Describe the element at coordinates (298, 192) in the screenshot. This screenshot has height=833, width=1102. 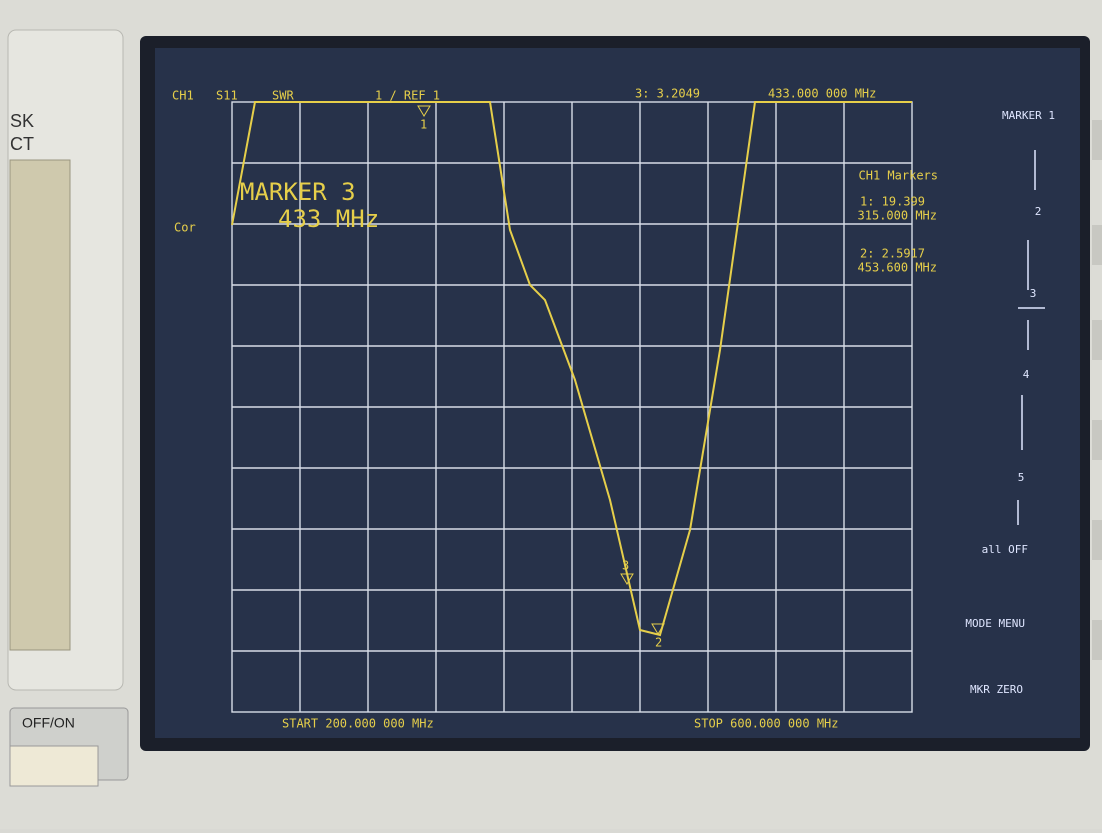
I see `marker-title: MARKER 3` at that location.